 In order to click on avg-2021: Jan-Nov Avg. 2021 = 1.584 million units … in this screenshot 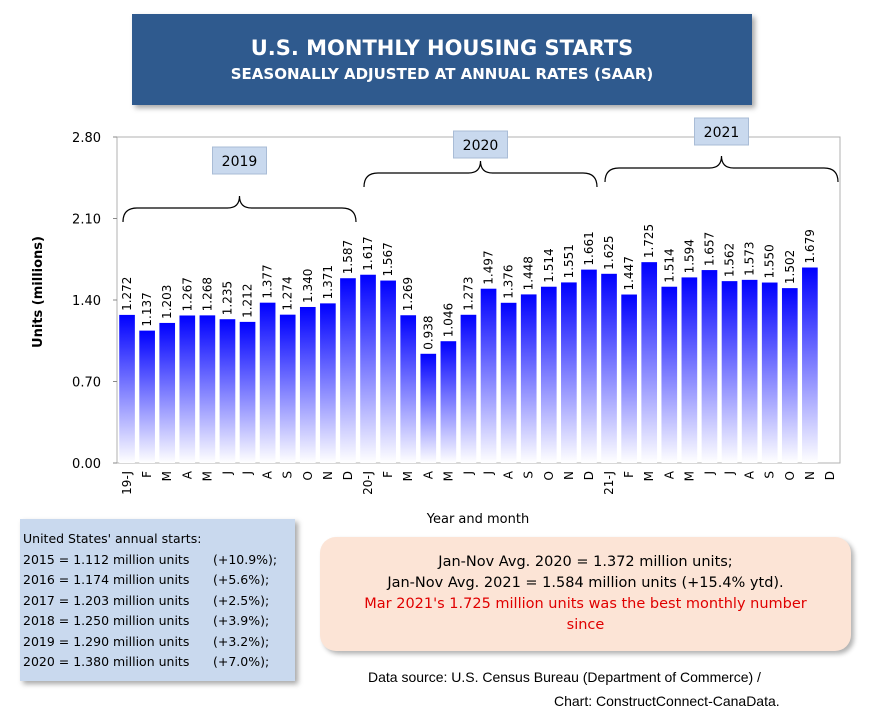, I will do `click(585, 583)`.